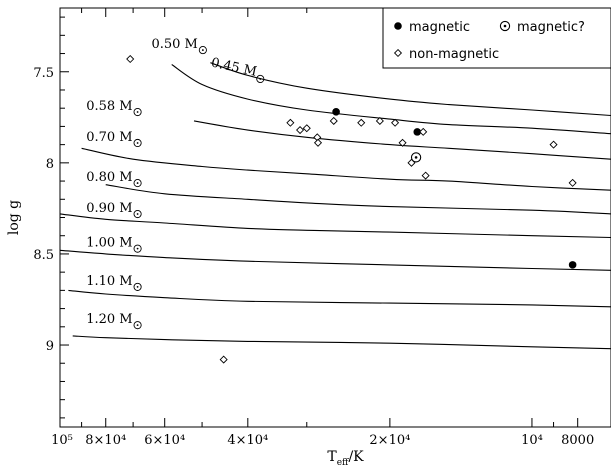 This screenshot has height=465, width=611. I want to click on y-axis-title: log g, so click(14, 217).